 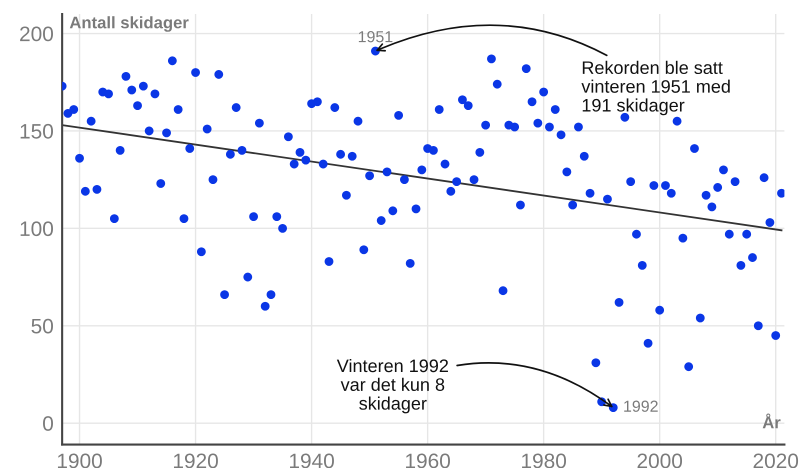 What do you see at coordinates (36, 228) in the screenshot?
I see `y-tick-label: 100` at bounding box center [36, 228].